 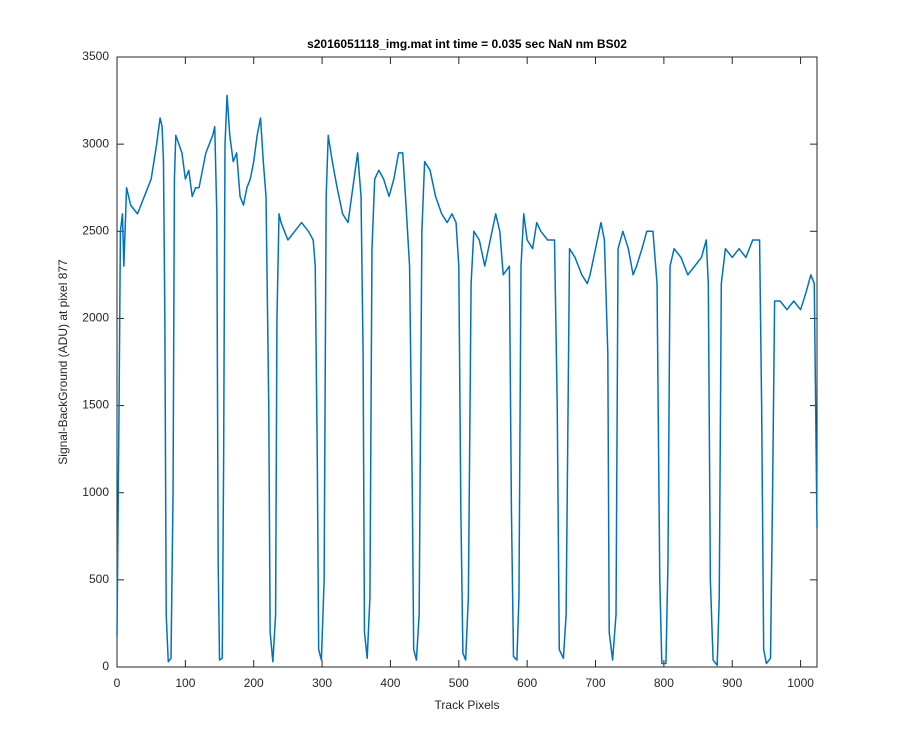 What do you see at coordinates (800, 683) in the screenshot?
I see `x-tick-label: 1000` at bounding box center [800, 683].